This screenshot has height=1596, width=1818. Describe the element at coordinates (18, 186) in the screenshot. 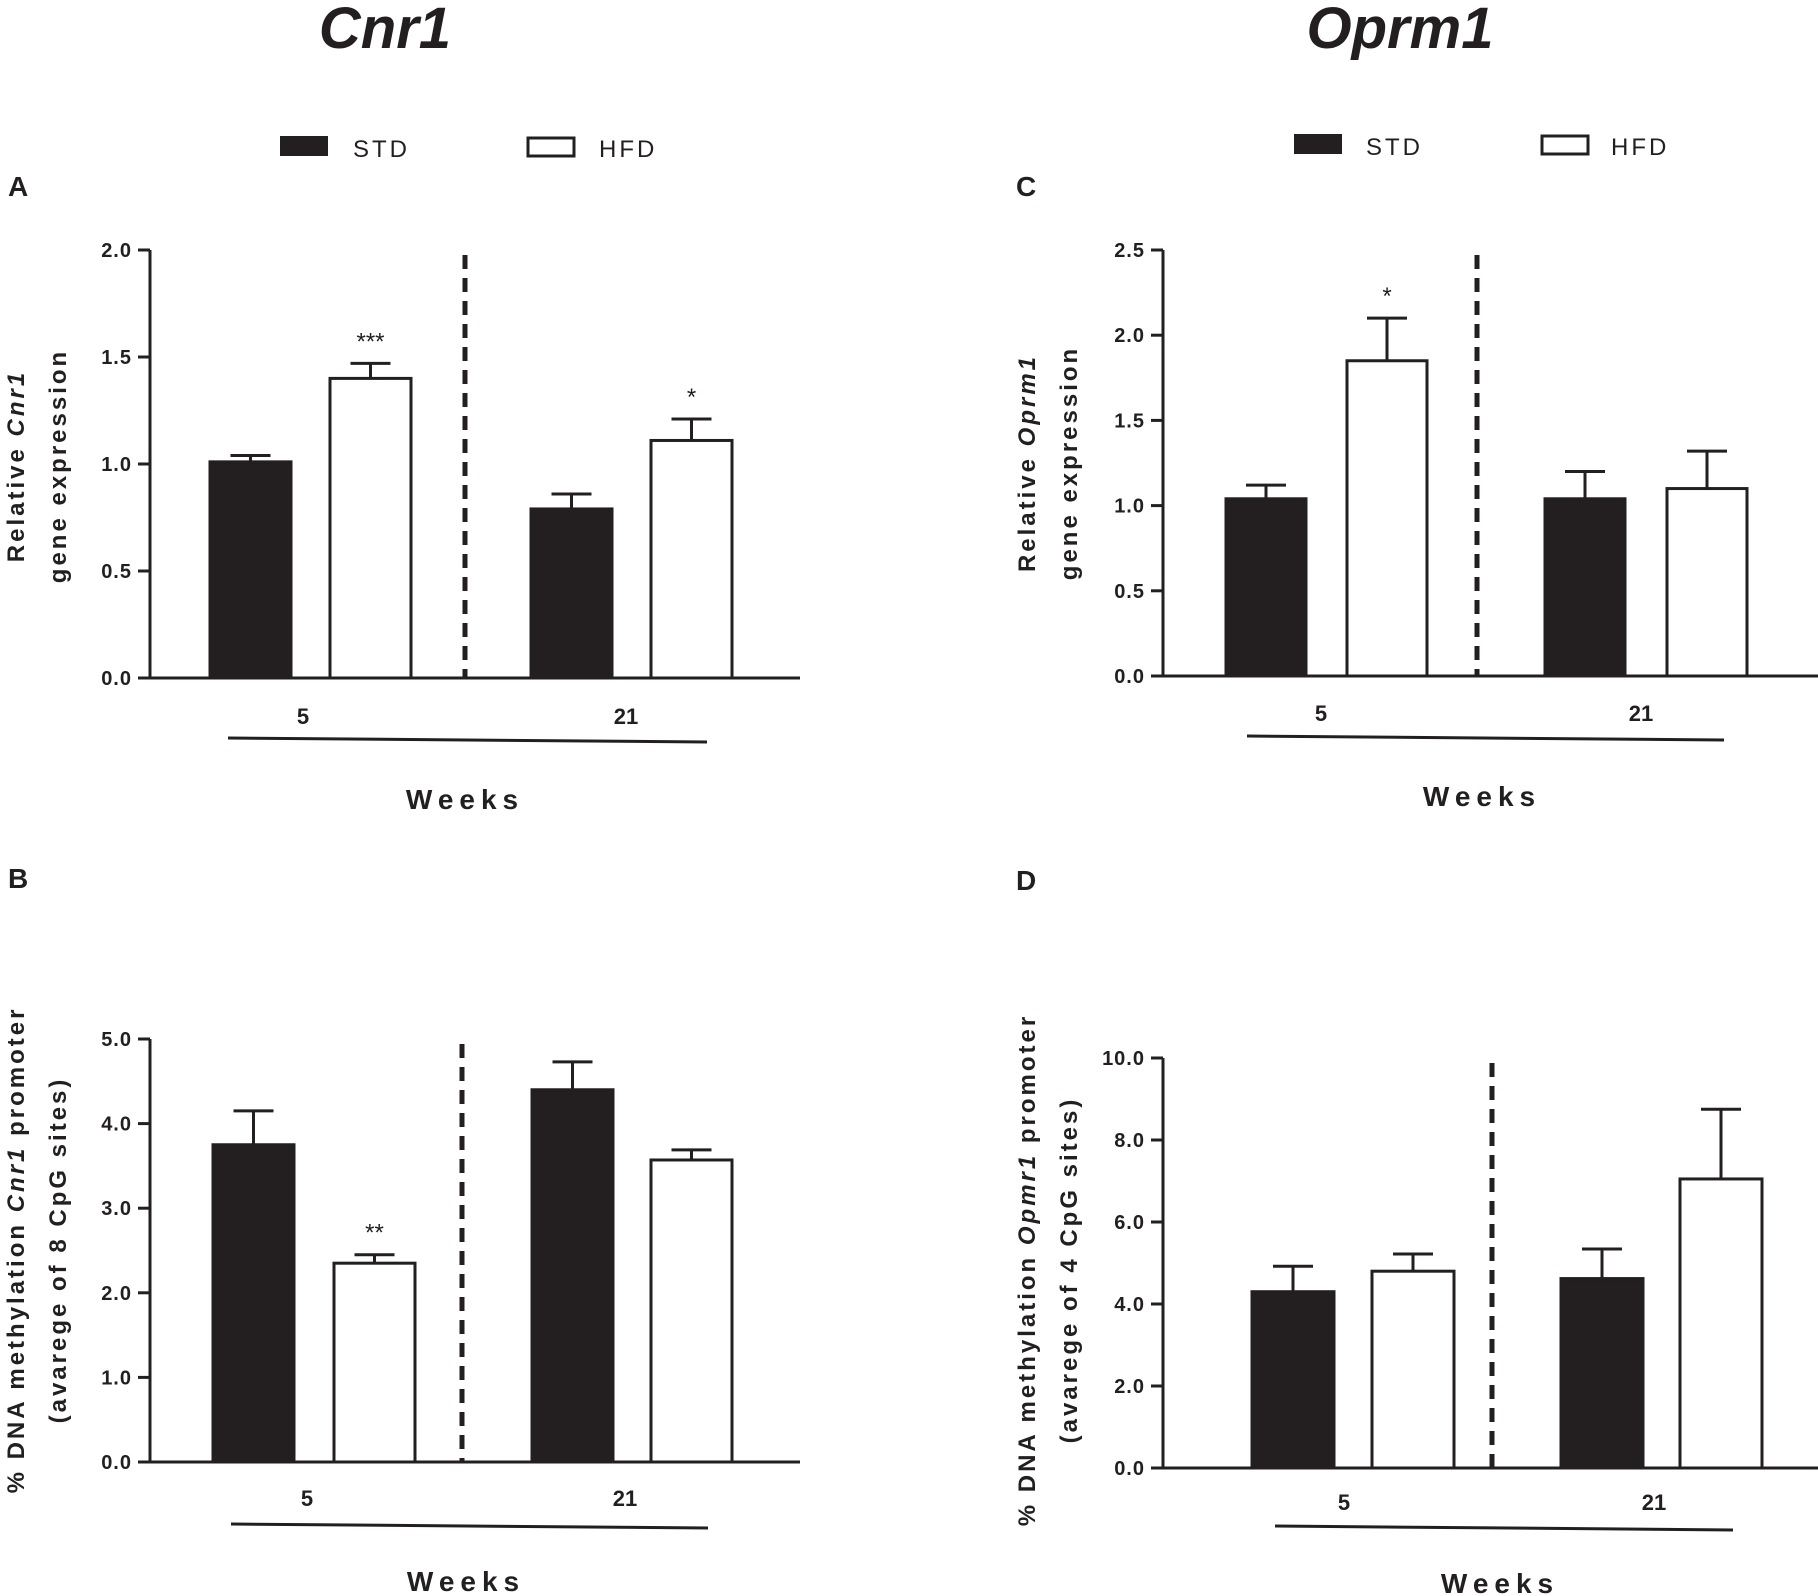

I see `panel-letter: A` at that location.